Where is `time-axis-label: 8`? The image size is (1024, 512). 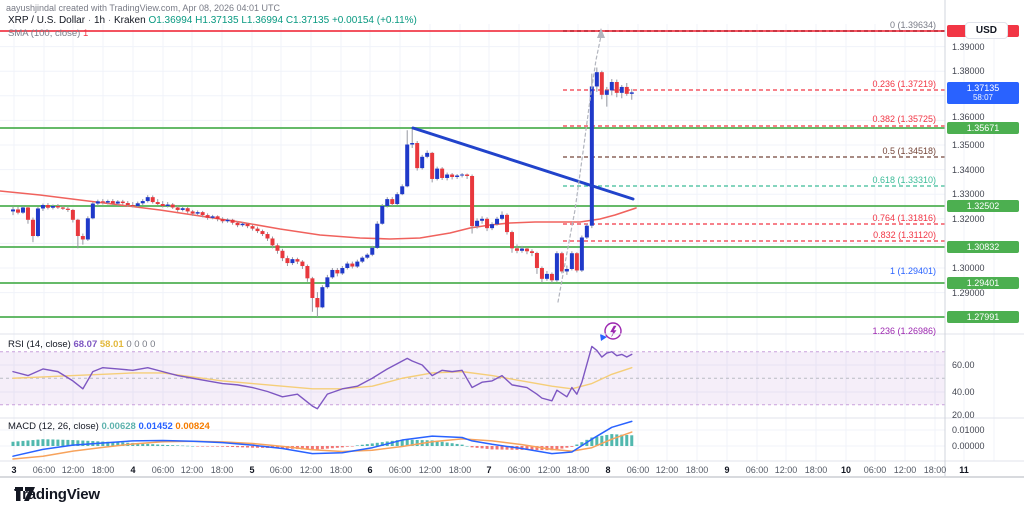 time-axis-label: 8 is located at coordinates (608, 470).